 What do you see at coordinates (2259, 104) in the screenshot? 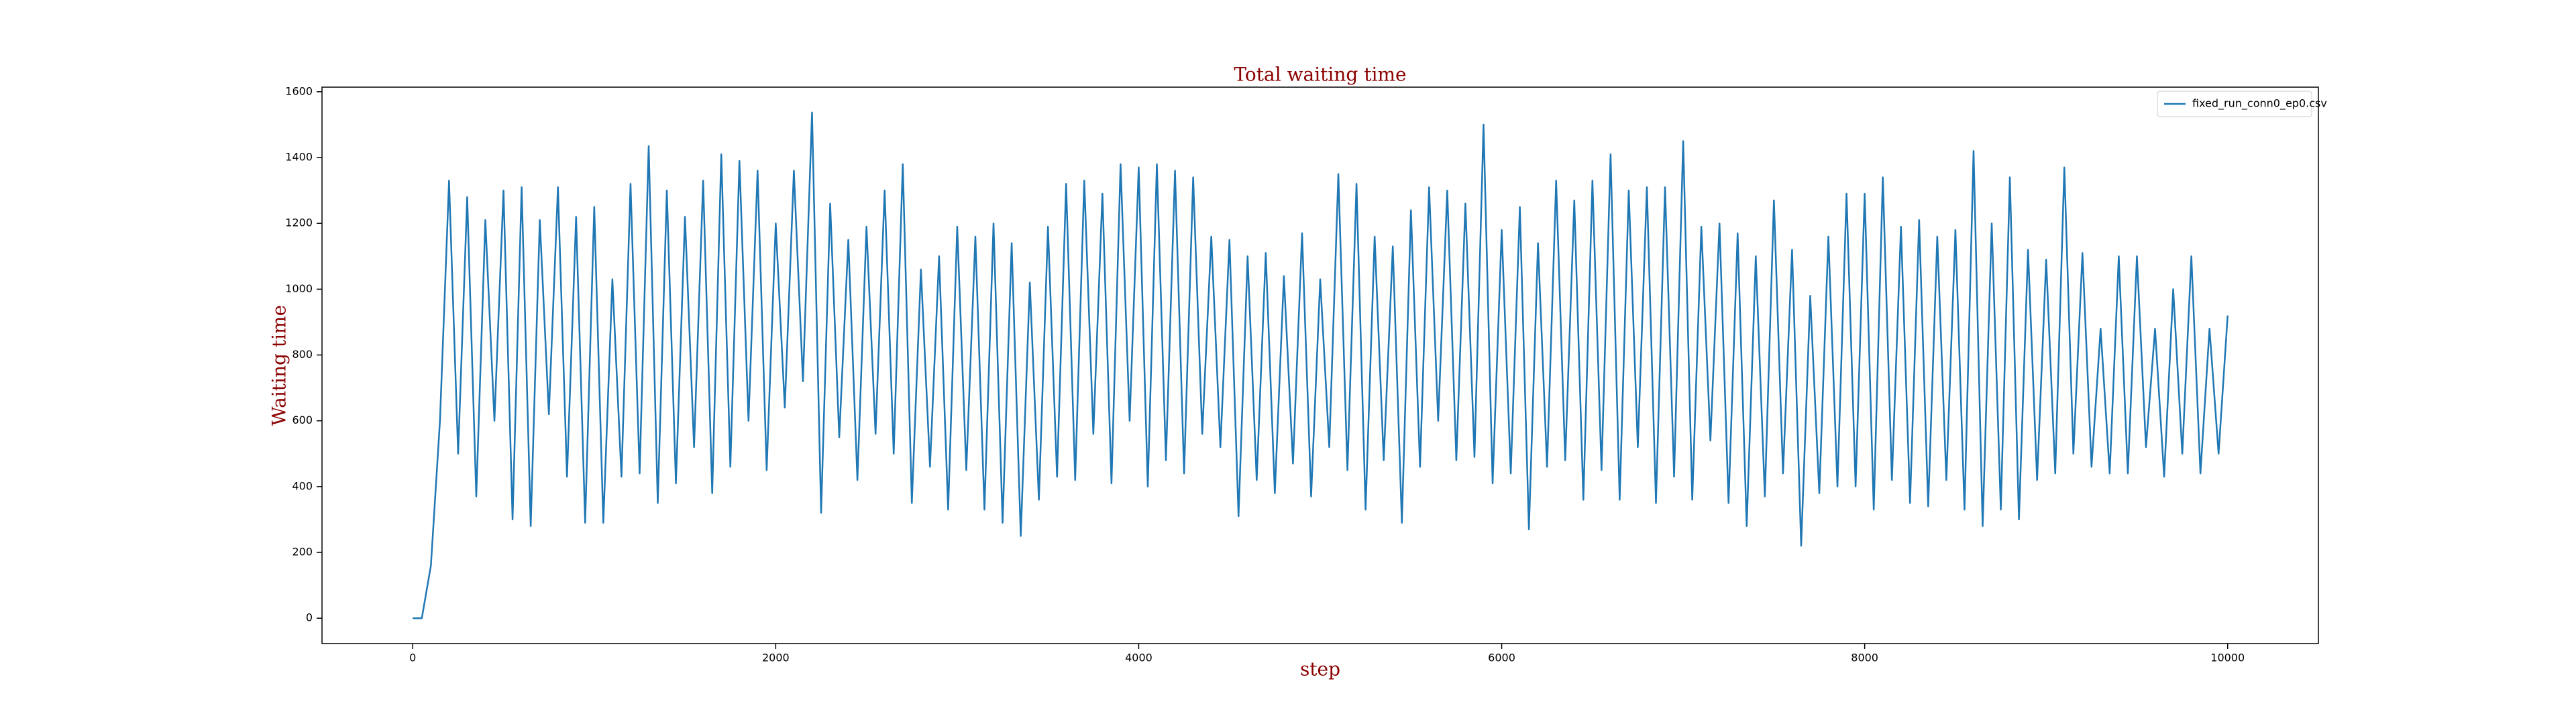
I see `legend-label: fixed_run_conn0_ep0.csv` at bounding box center [2259, 104].